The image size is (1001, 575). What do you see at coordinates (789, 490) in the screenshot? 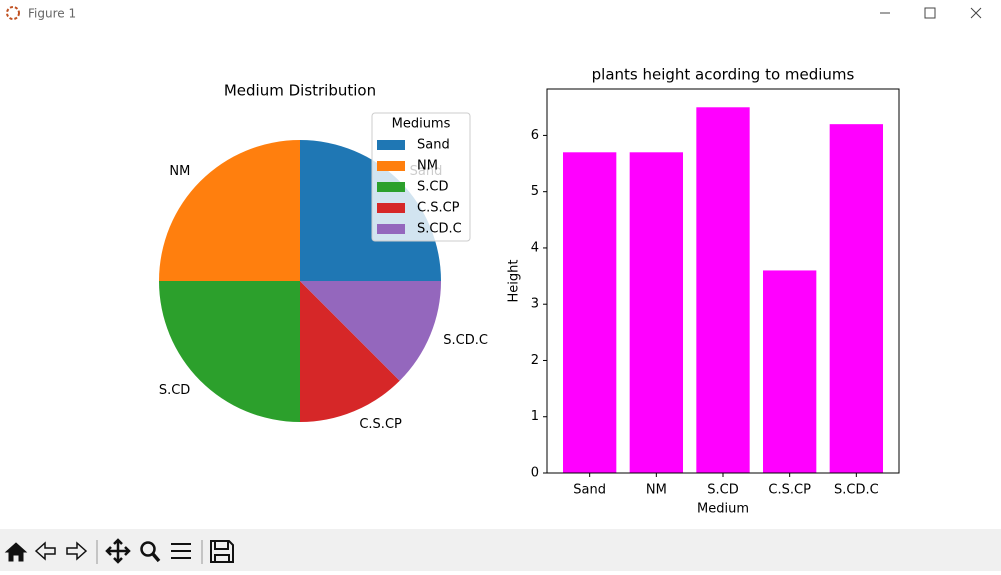
I see `x-tick-label: C.S.CP` at bounding box center [789, 490].